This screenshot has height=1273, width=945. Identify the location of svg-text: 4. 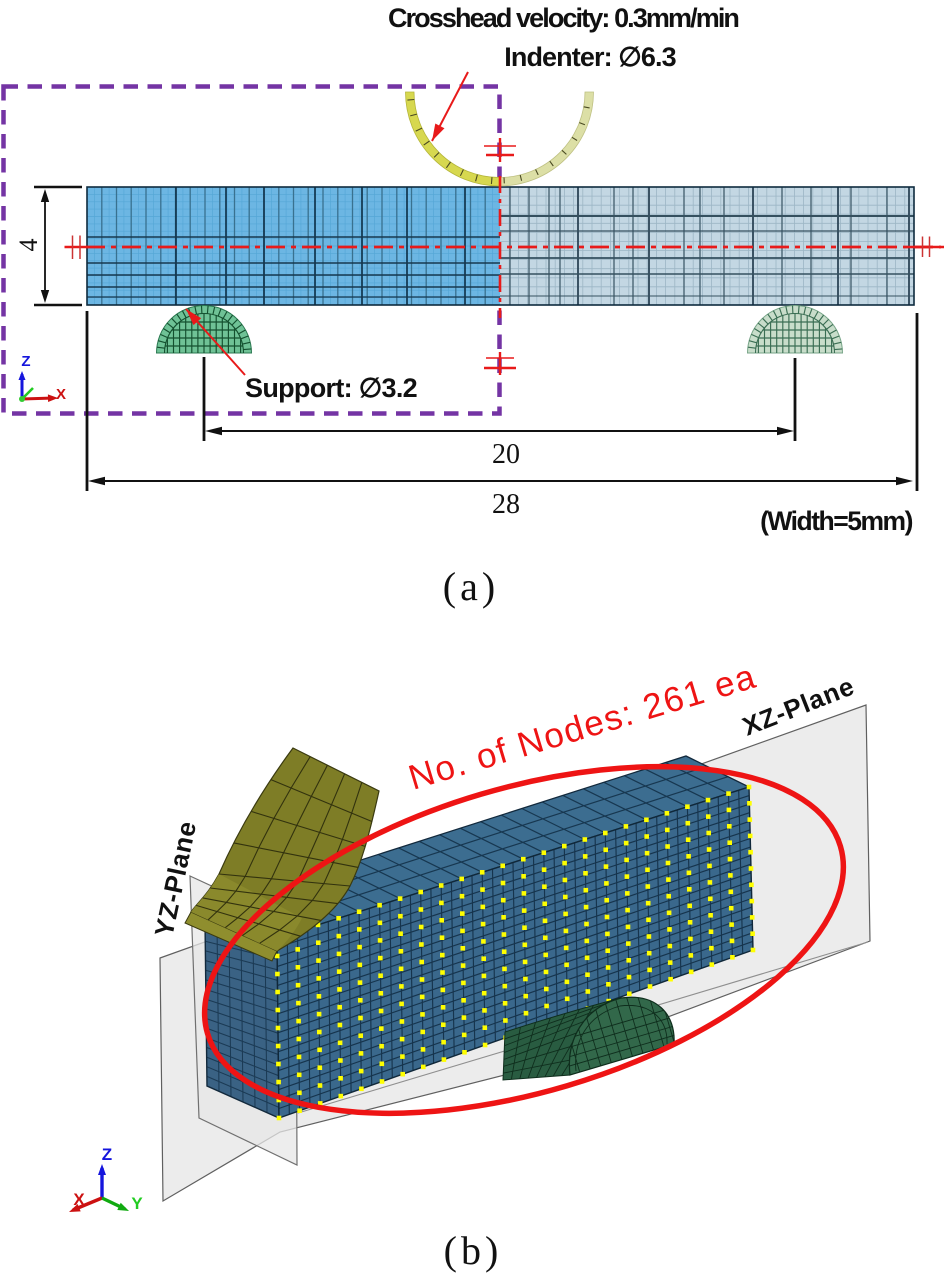
(28, 245).